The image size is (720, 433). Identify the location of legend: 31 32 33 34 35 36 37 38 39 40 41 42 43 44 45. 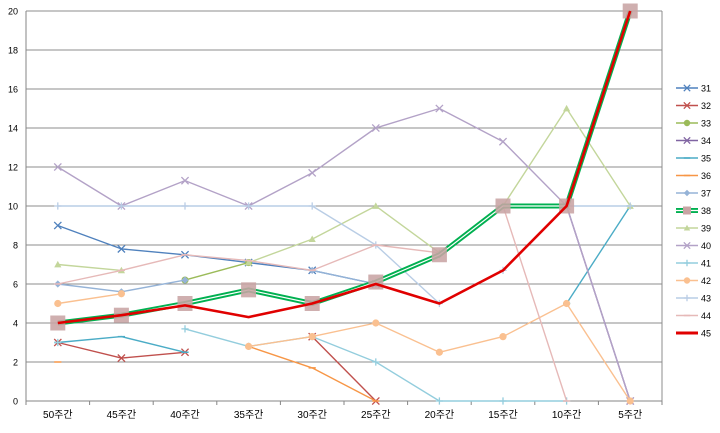
(693, 211).